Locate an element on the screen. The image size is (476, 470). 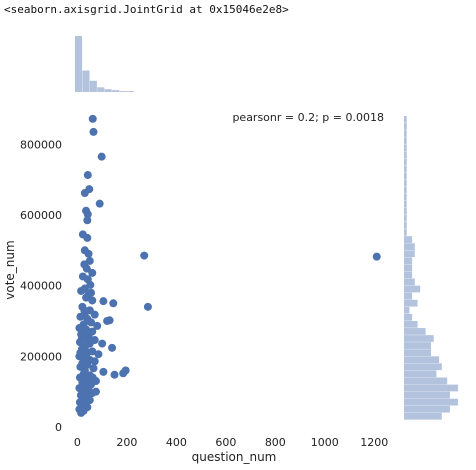
y-axis-label: vote_num is located at coordinates (10, 269).